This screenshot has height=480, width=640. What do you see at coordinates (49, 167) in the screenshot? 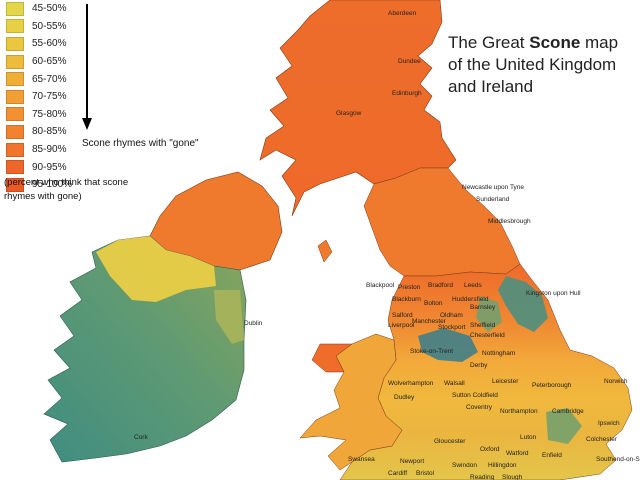
I see `legend-label: 90-95%` at bounding box center [49, 167].